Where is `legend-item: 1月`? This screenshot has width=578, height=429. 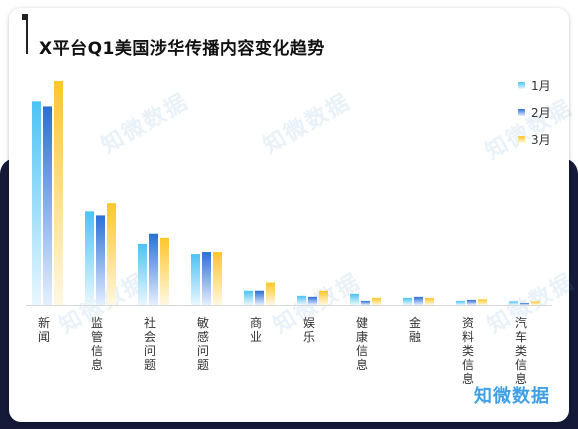 legend-item: 1月 is located at coordinates (534, 85).